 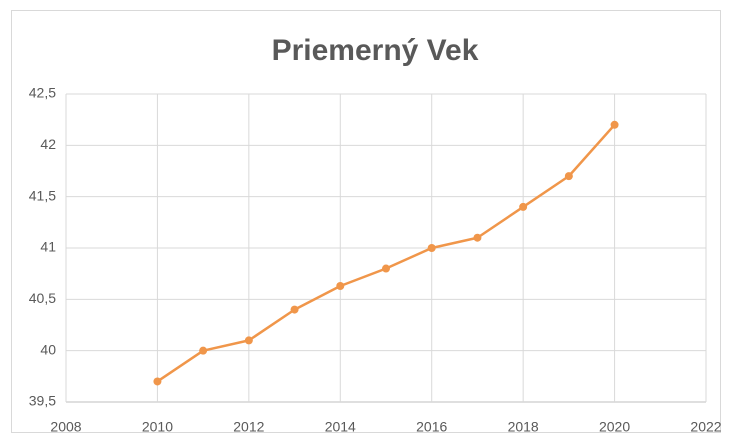 What do you see at coordinates (42, 195) in the screenshot?
I see `y-tick-label: 41,5` at bounding box center [42, 195].